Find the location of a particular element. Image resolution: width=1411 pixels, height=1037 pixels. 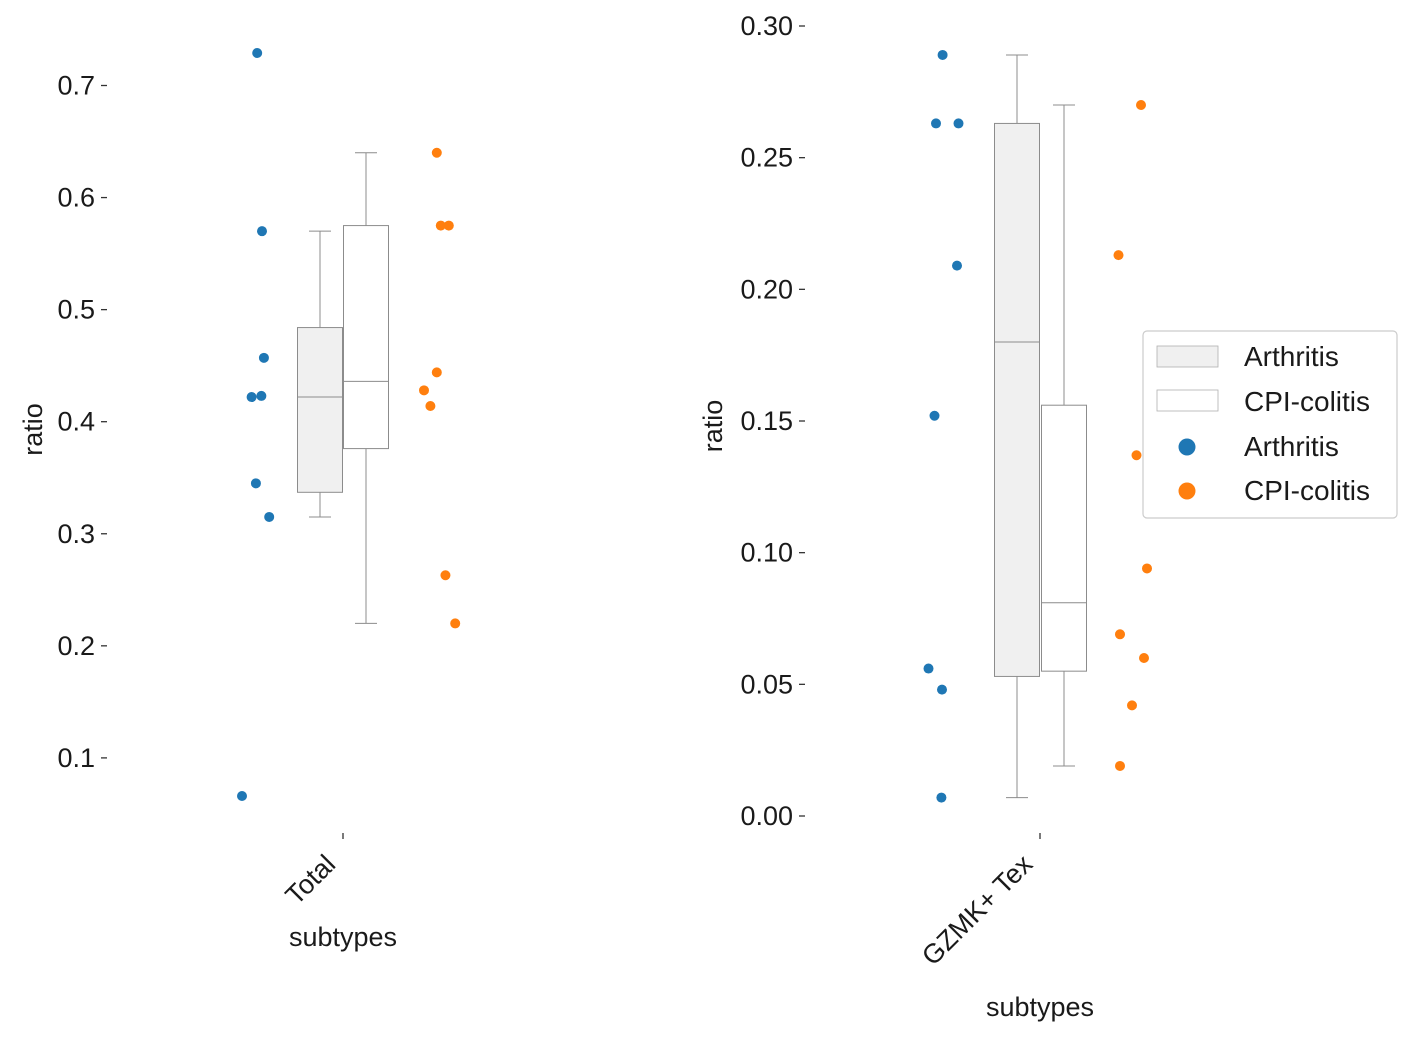

y-tick-label: 0.10 is located at coordinates (766, 553).